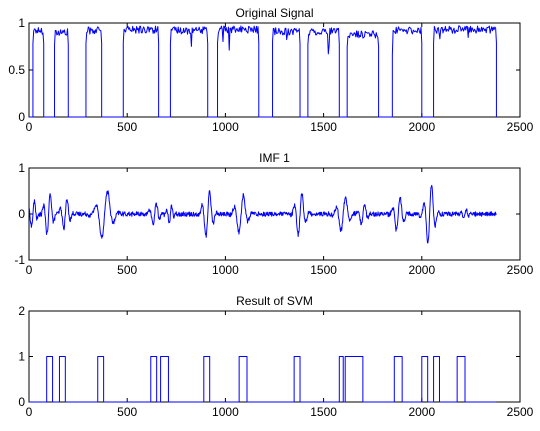 The width and height of the screenshot is (540, 431). What do you see at coordinates (262, 214) in the screenshot?
I see `imf-line` at bounding box center [262, 214].